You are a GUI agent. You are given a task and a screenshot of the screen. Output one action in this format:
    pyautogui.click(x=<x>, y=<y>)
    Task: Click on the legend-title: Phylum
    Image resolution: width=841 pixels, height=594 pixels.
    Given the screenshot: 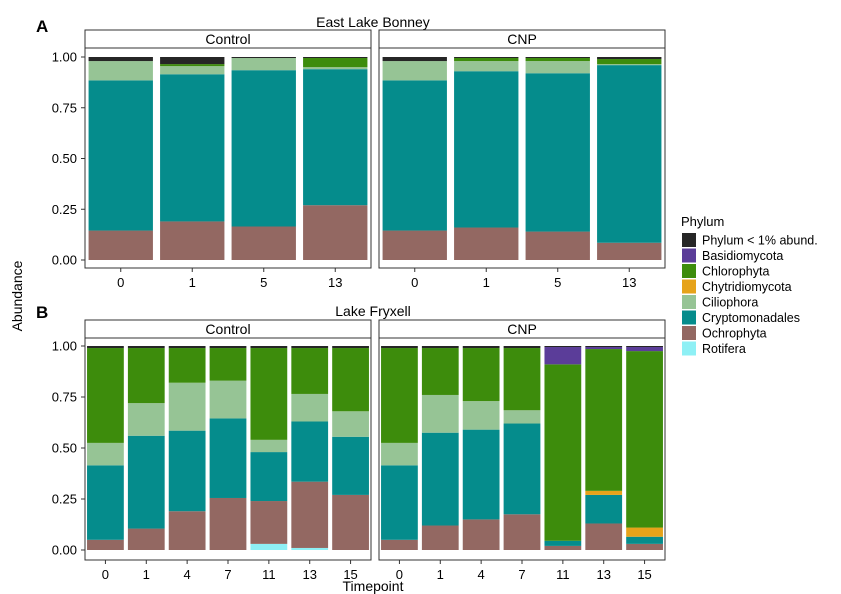 What is the action you would take?
    pyautogui.click(x=702, y=221)
    